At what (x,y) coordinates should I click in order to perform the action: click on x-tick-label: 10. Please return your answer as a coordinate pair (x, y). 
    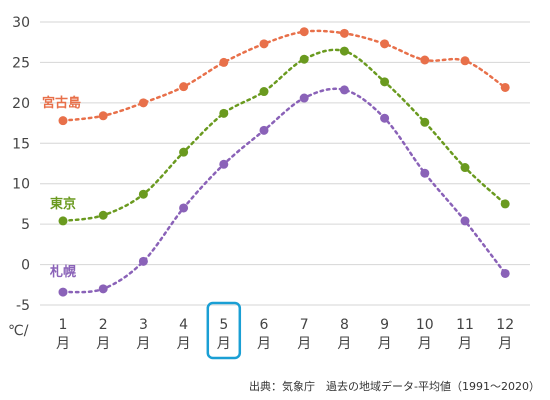
    Looking at the image, I should click on (425, 325).